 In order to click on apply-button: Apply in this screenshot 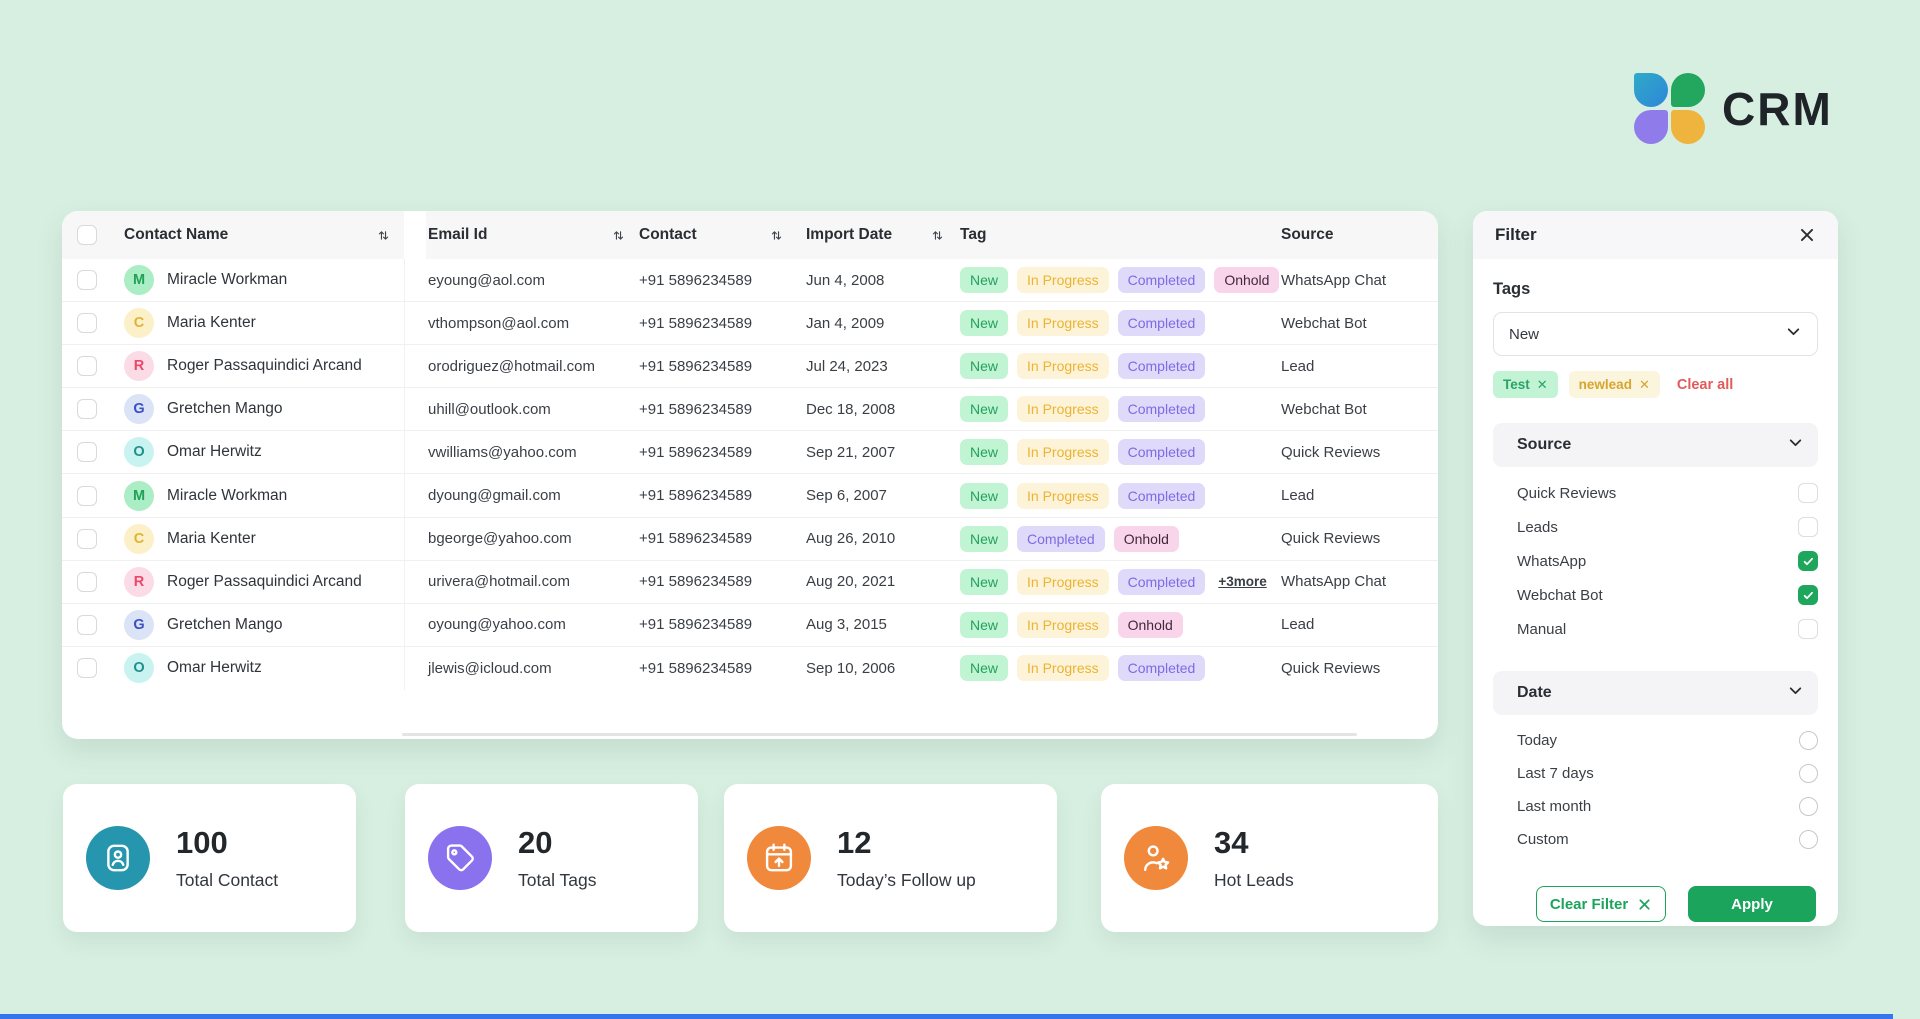, I will do `click(1752, 904)`.